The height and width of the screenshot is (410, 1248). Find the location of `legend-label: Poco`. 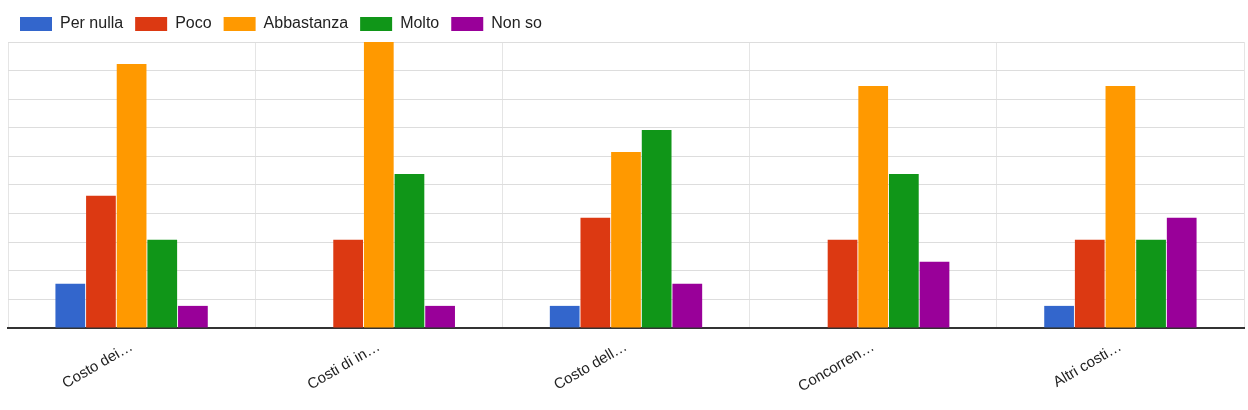

legend-label: Poco is located at coordinates (193, 23).